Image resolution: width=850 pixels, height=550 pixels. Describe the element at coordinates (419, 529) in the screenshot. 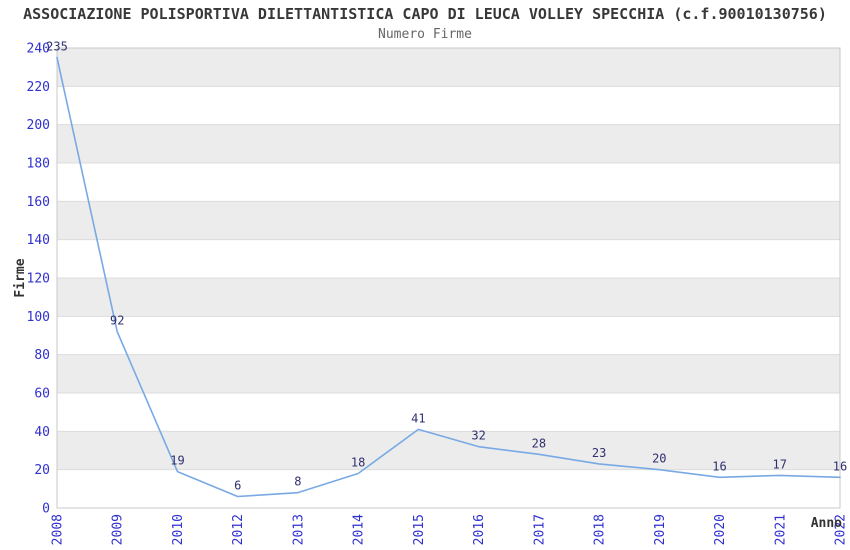

I see `x-tick-label: 2015` at that location.